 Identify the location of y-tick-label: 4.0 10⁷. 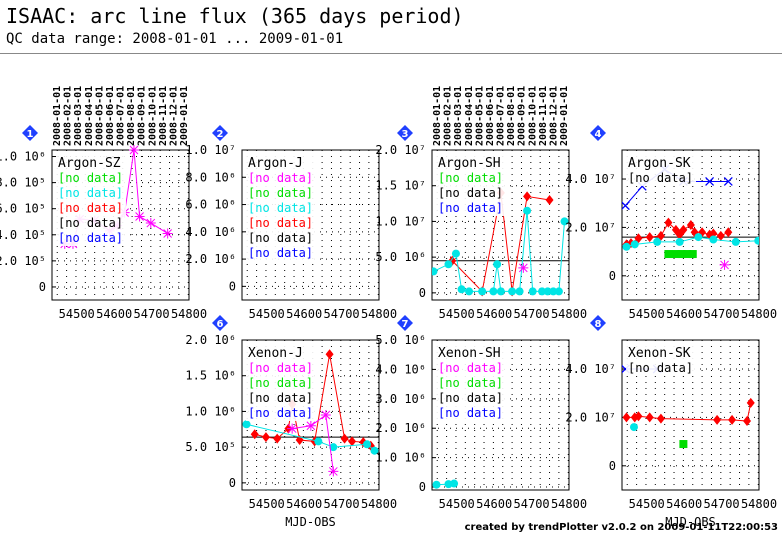
(590, 369).